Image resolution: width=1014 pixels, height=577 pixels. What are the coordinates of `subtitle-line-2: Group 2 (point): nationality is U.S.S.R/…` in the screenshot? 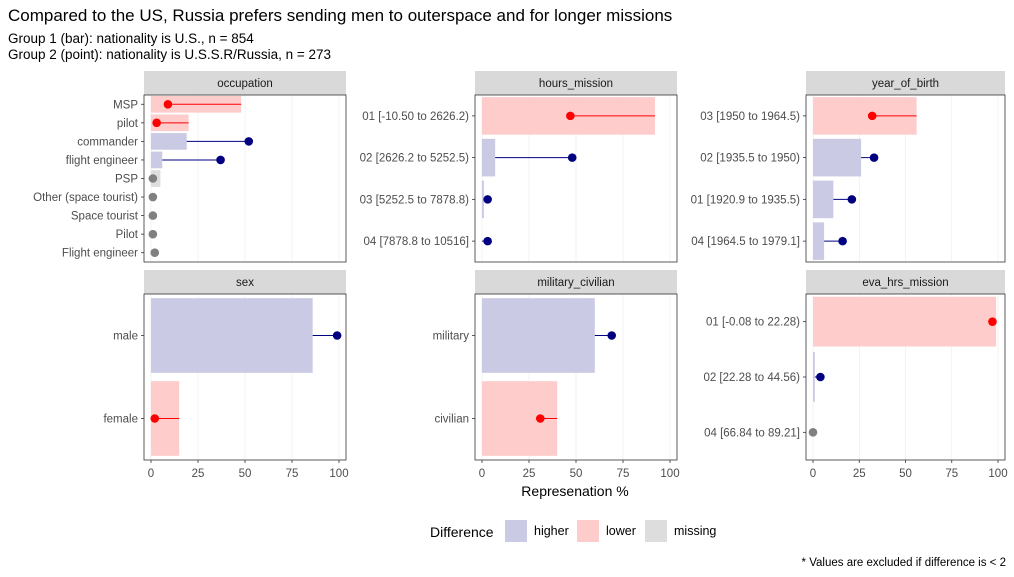 It's located at (170, 54).